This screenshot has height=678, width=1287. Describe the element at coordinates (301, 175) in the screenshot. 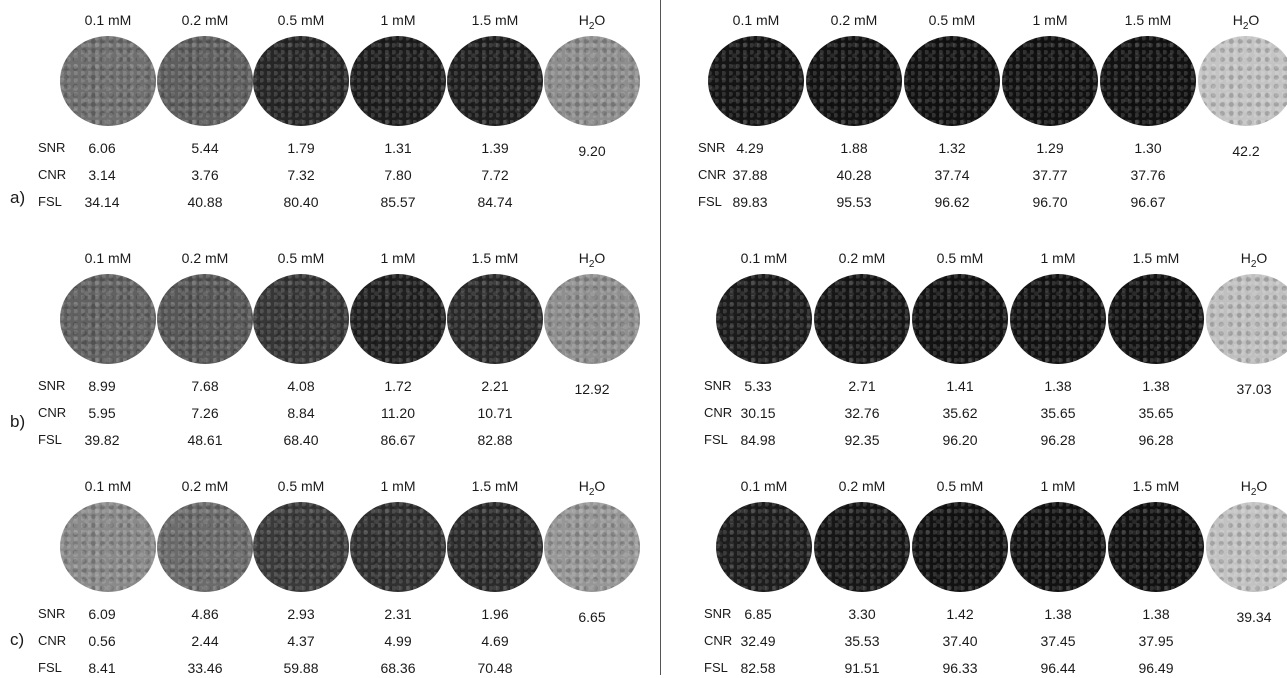

I see `metric-value-cnr: 7.32` at that location.